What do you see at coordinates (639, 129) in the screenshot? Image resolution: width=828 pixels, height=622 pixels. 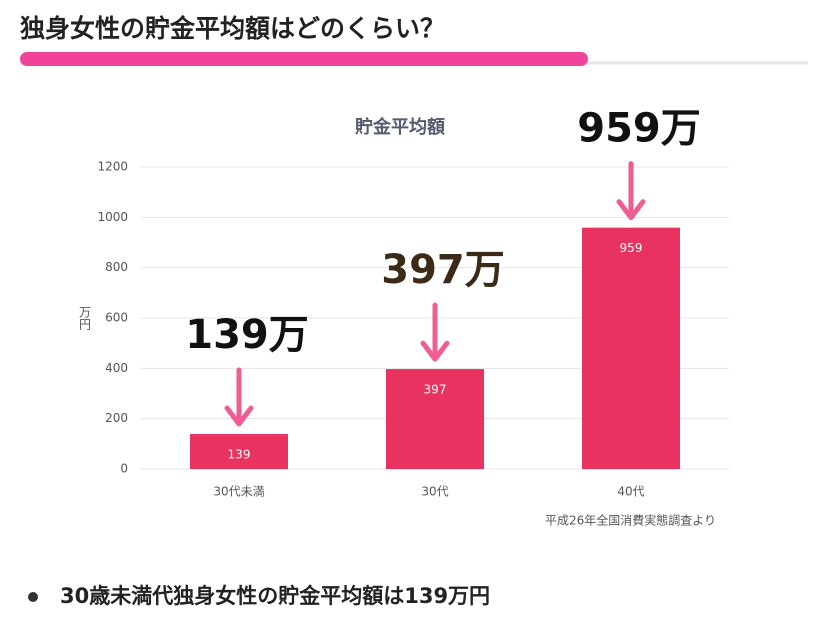 I see `annotation: 959万` at bounding box center [639, 129].